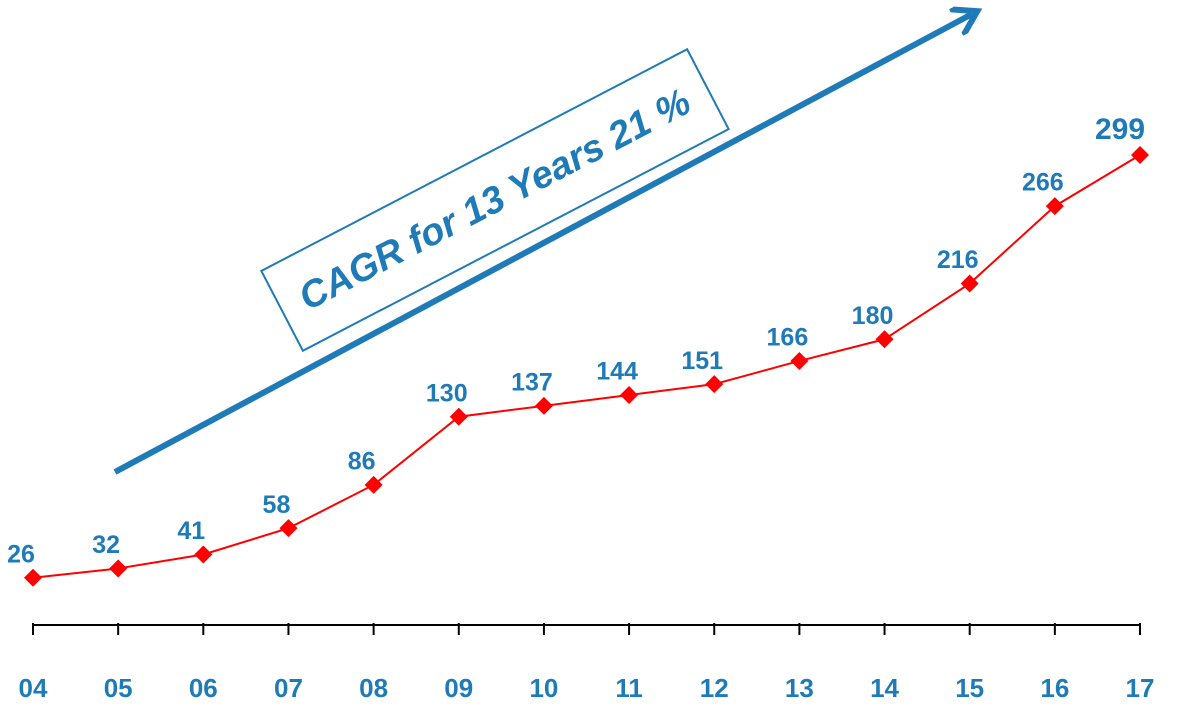 The width and height of the screenshot is (1178, 707). Describe the element at coordinates (969, 688) in the screenshot. I see `x-tick-label: 15` at that location.